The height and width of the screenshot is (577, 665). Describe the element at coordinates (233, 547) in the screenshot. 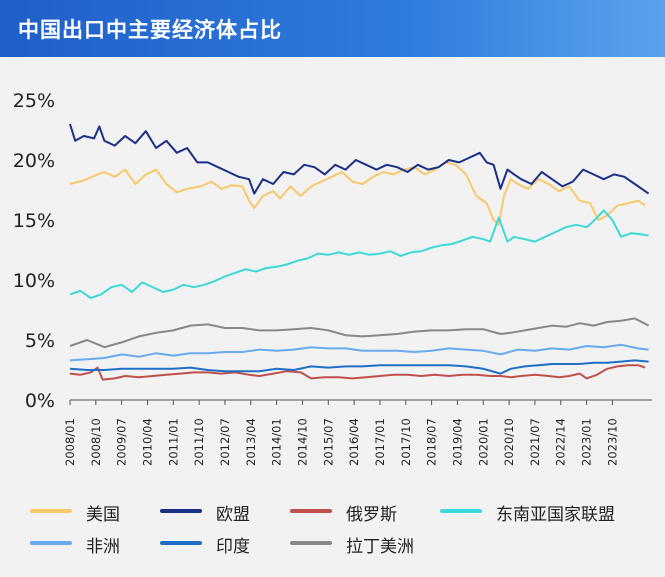

I see `legend-label: 印度` at that location.